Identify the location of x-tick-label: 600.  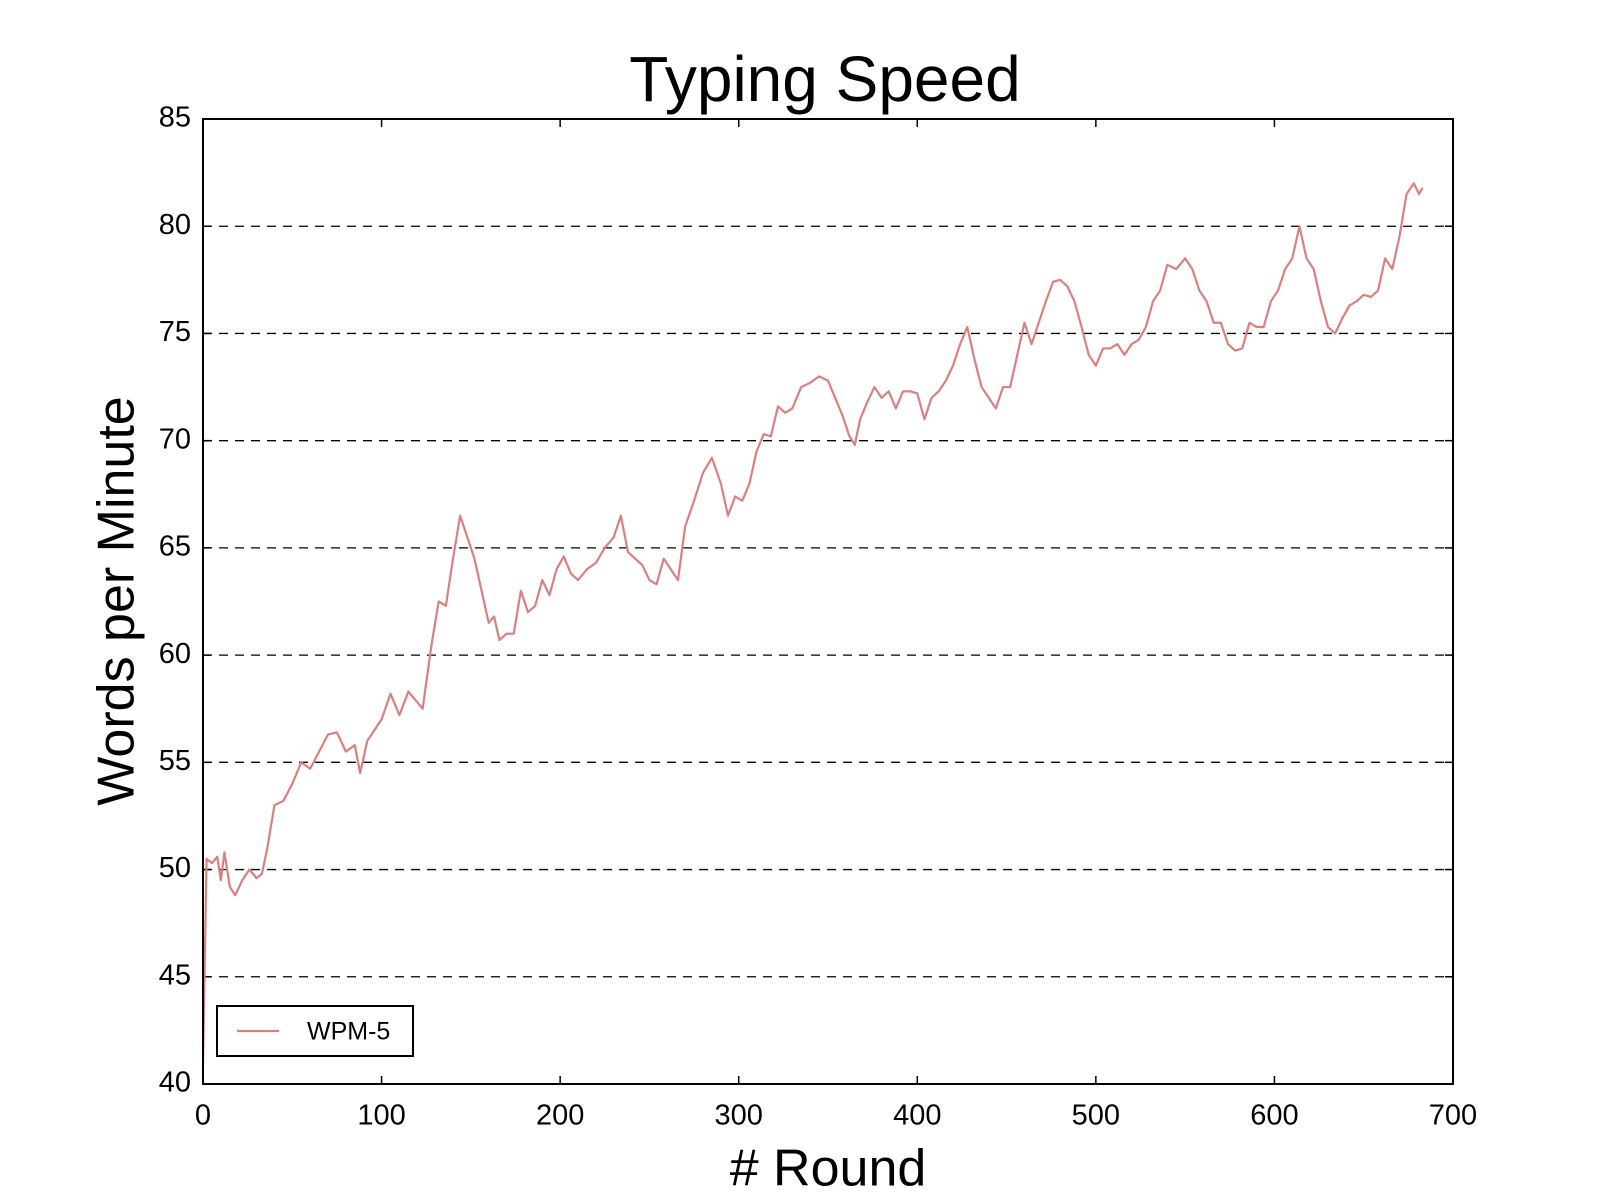
(1274, 1116).